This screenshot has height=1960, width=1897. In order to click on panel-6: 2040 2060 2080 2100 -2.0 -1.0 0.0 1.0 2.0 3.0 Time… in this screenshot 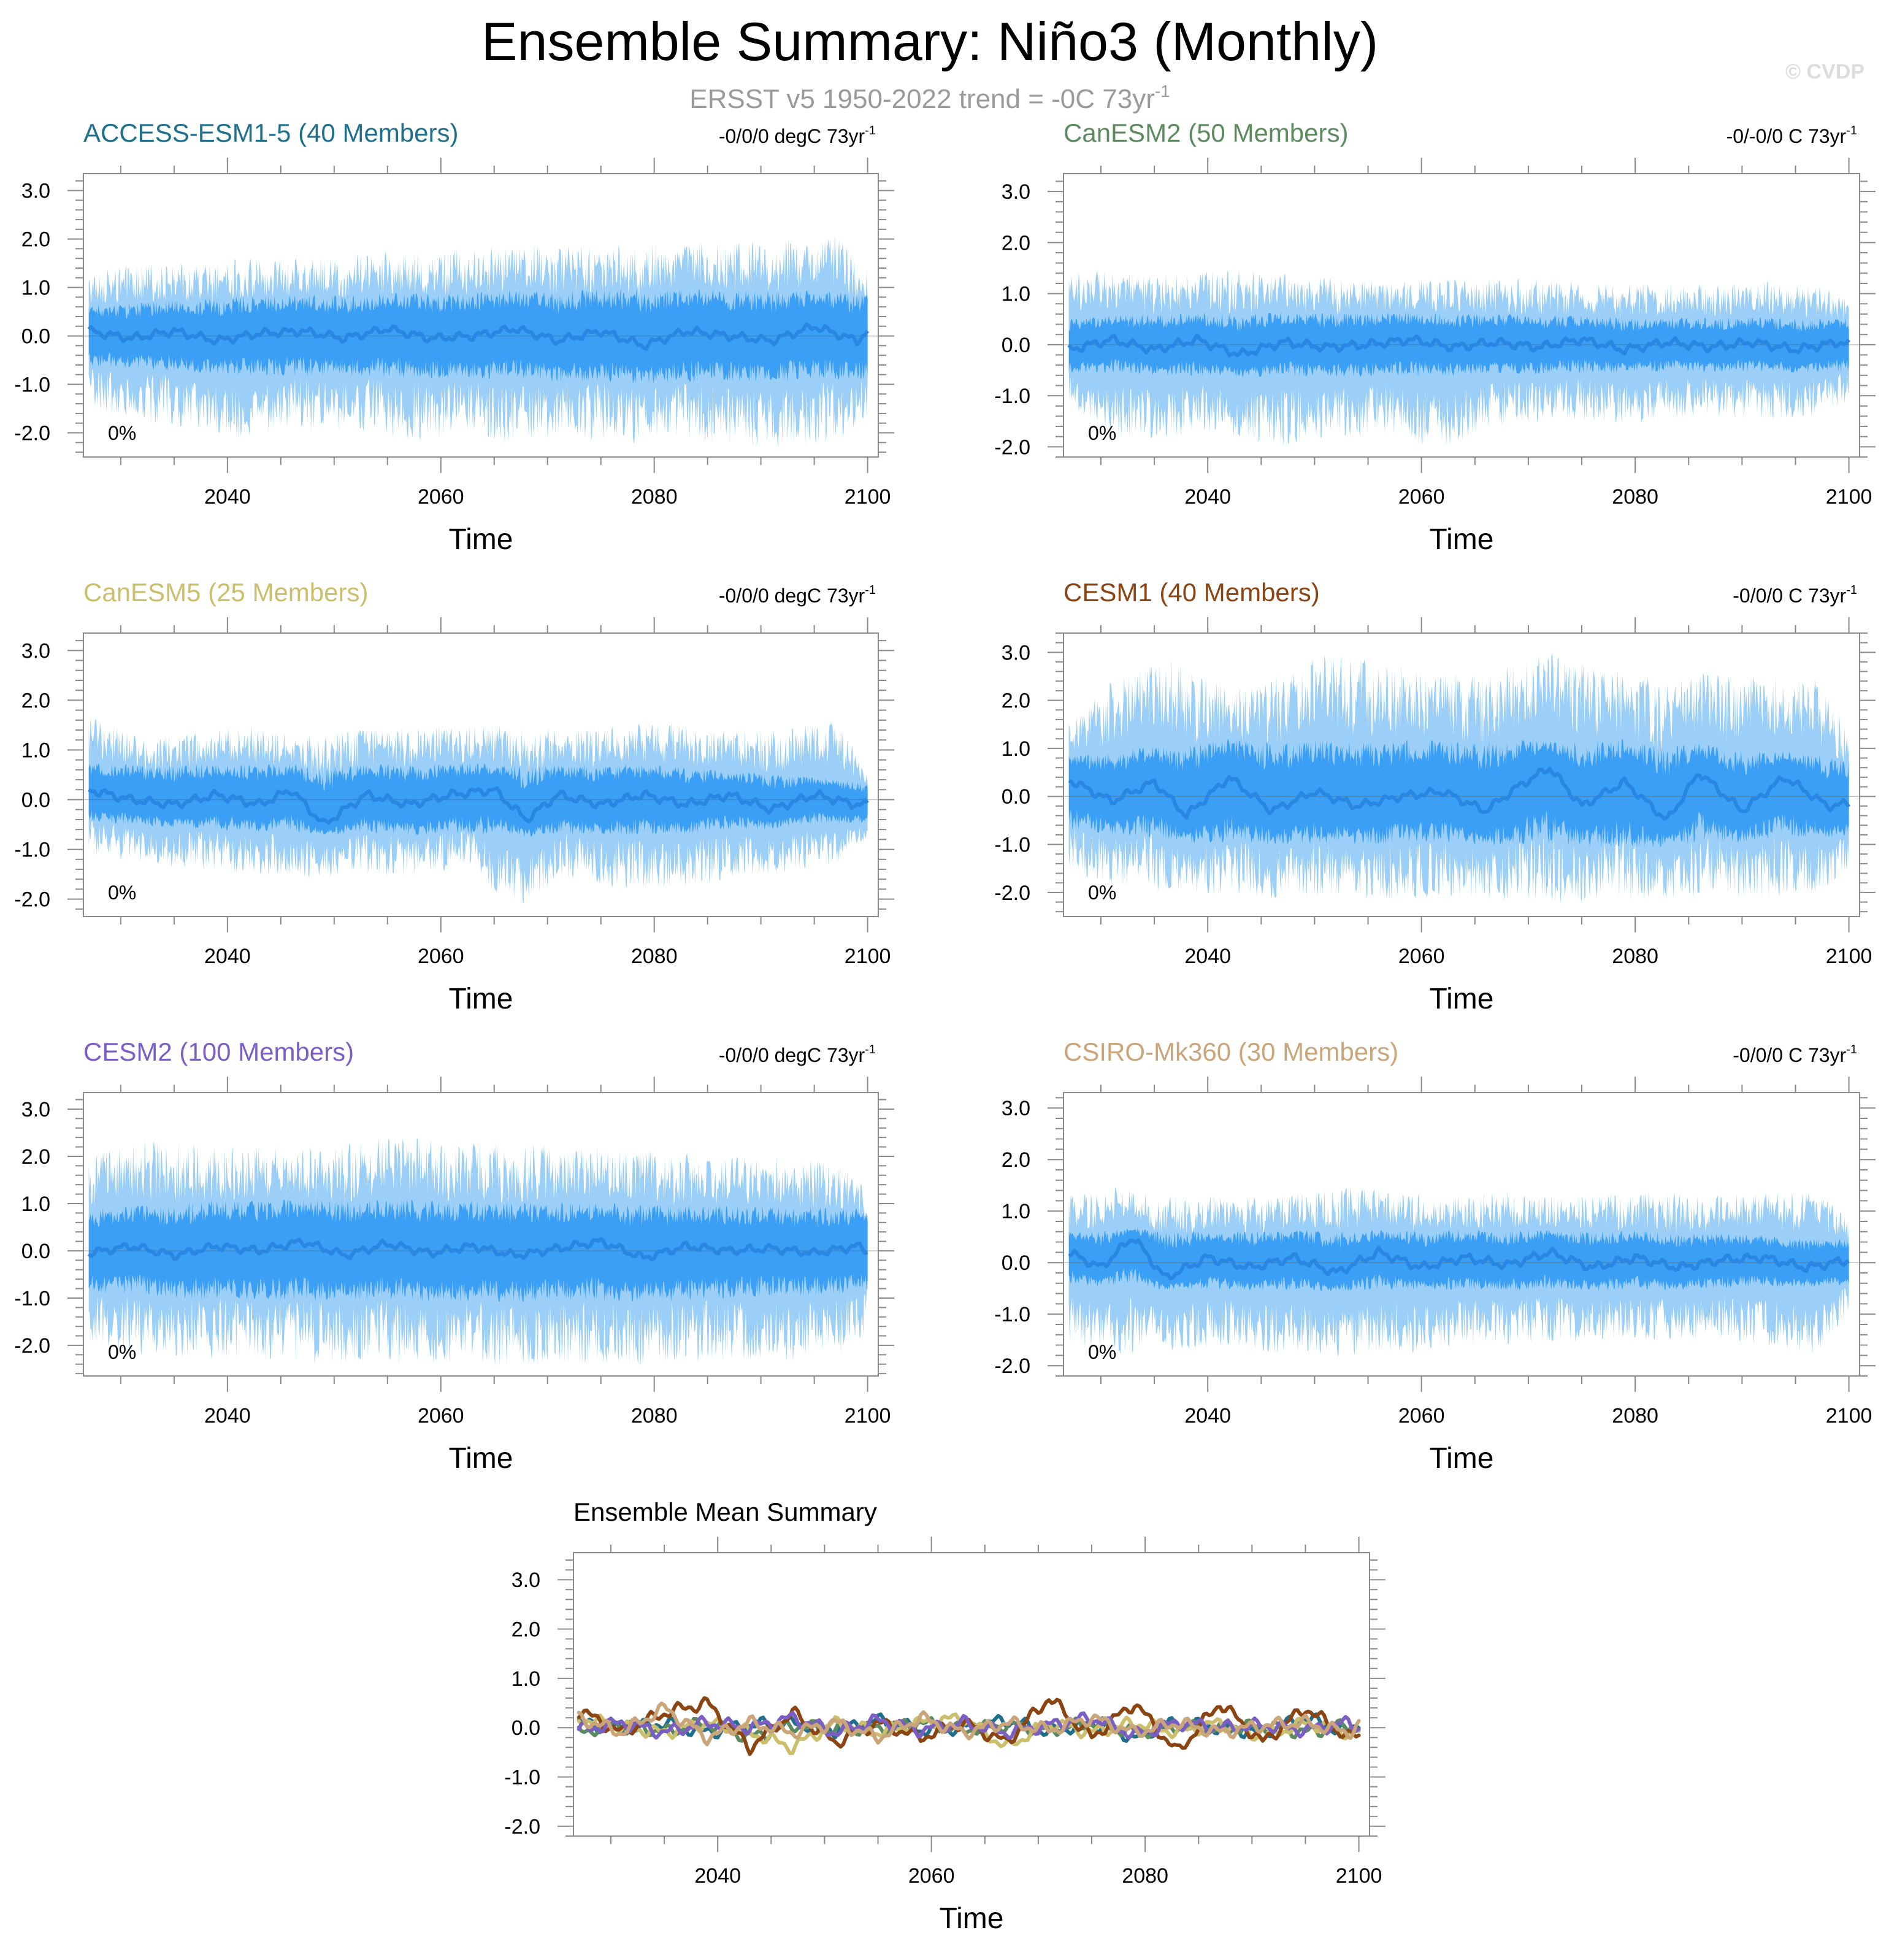, I will do `click(1435, 1256)`.